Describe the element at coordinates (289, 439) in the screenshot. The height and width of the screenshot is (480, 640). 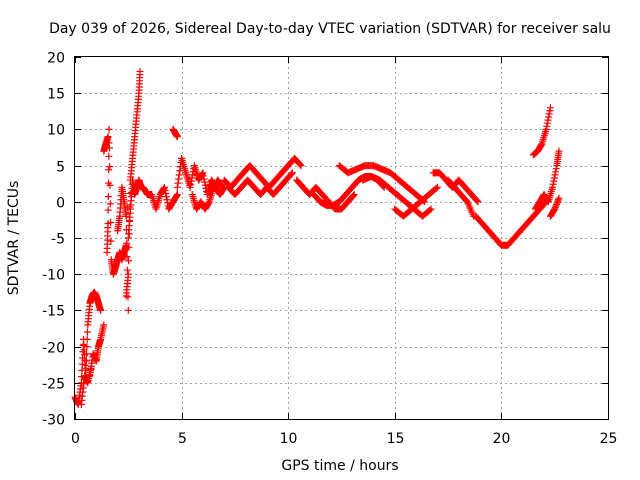
I see `x-tick-label: 10` at that location.